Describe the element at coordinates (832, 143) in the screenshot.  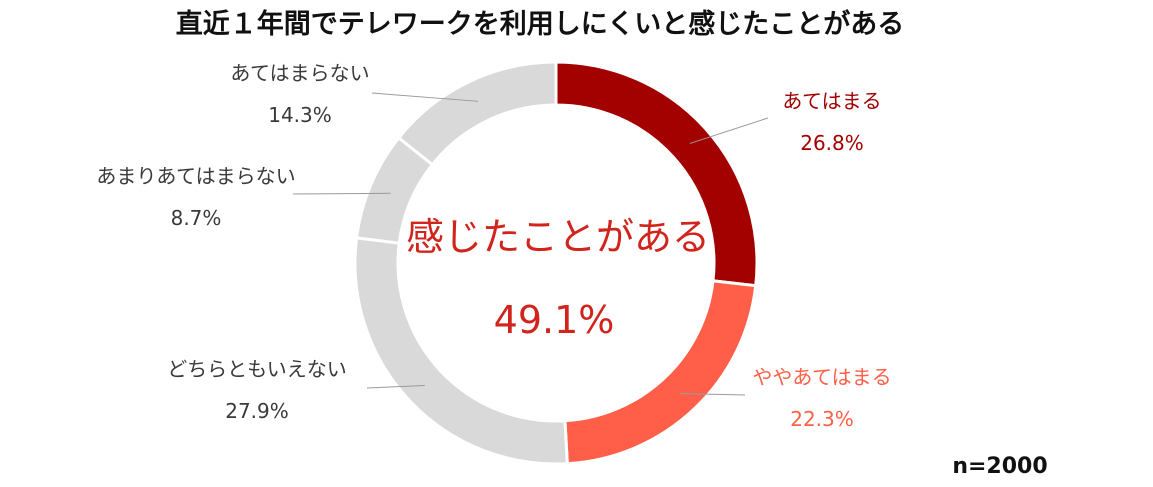
I see `slice-value-label: 26.8%` at that location.